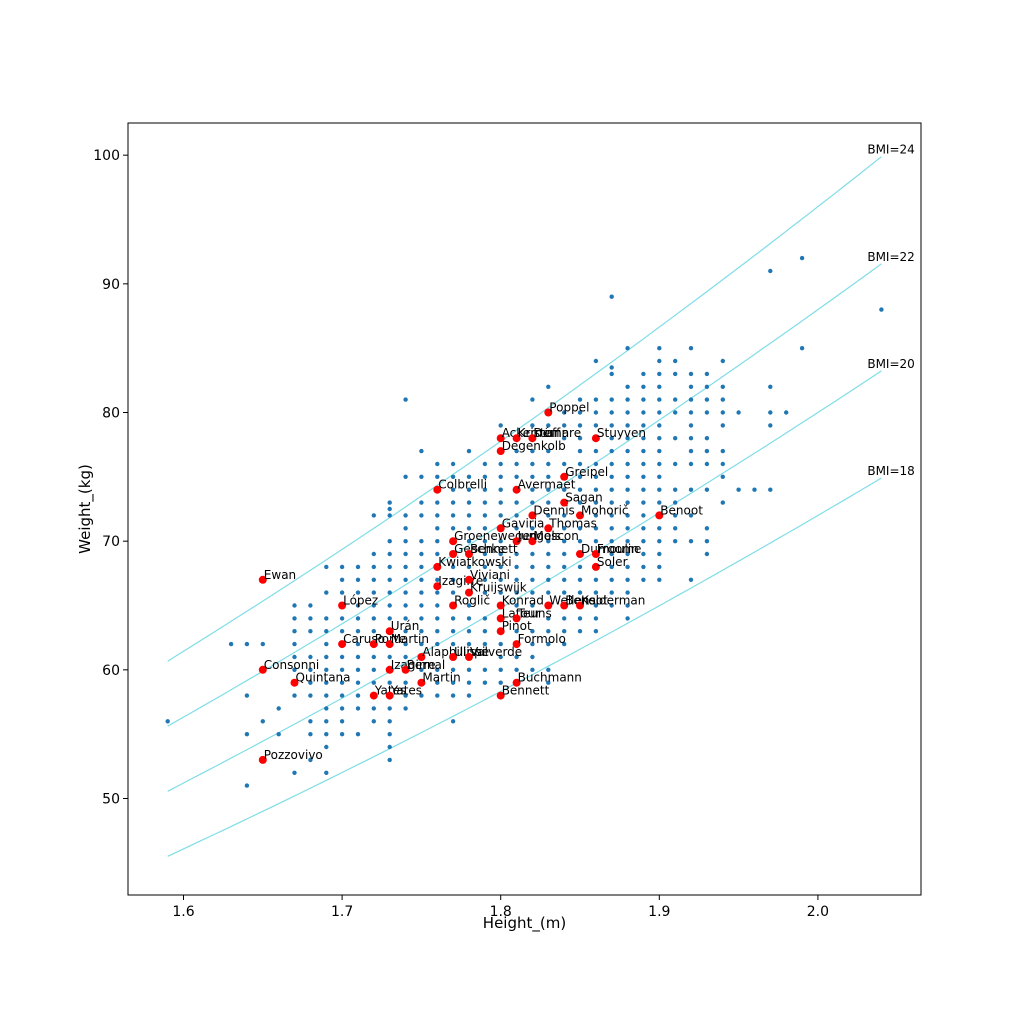 This screenshot has width=1024, height=1024. Describe the element at coordinates (85, 509) in the screenshot. I see `y-axis-label: Weight_(kg)` at that location.